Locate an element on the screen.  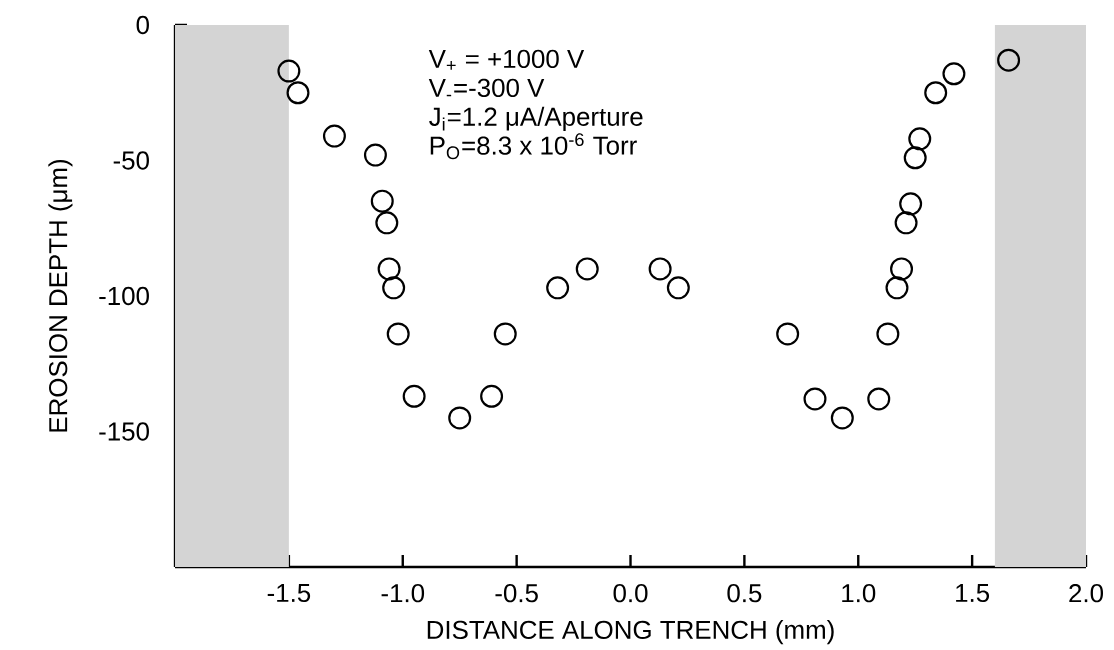
x-tick-label: -1.0 is located at coordinates (403, 593).